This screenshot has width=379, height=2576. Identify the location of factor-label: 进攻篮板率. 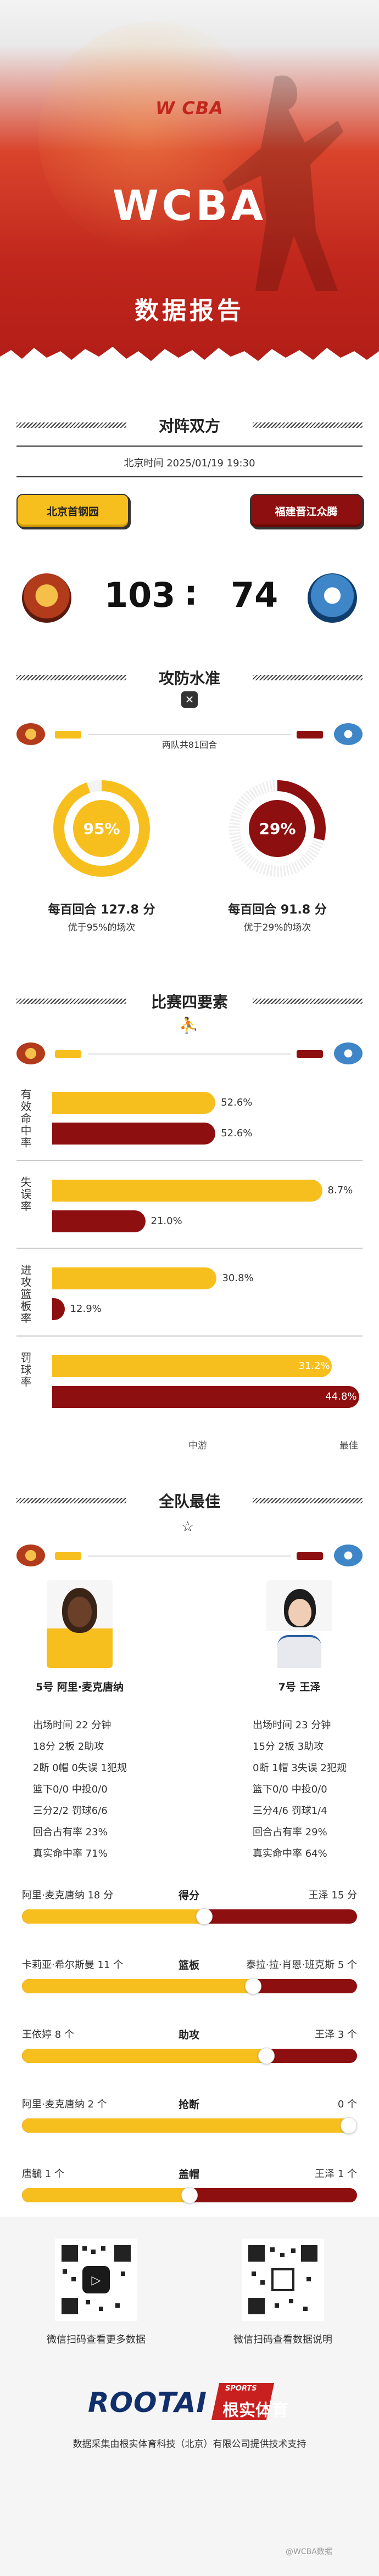
(25, 1294).